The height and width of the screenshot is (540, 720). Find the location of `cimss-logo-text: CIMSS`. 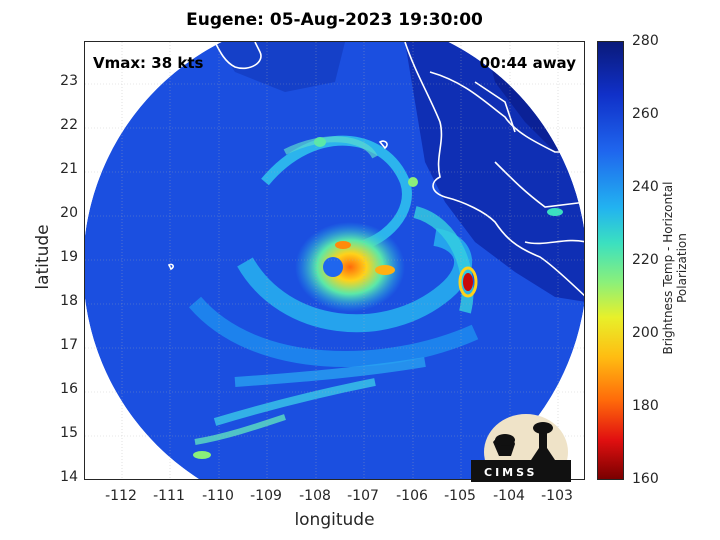

cimss-logo-text: CIMSS is located at coordinates (511, 472).